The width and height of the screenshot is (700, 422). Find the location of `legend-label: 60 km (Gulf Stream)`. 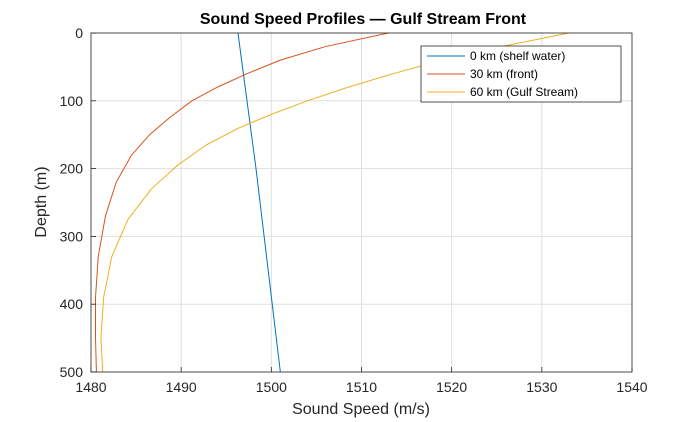

legend-label: 60 km (Gulf Stream) is located at coordinates (524, 92).